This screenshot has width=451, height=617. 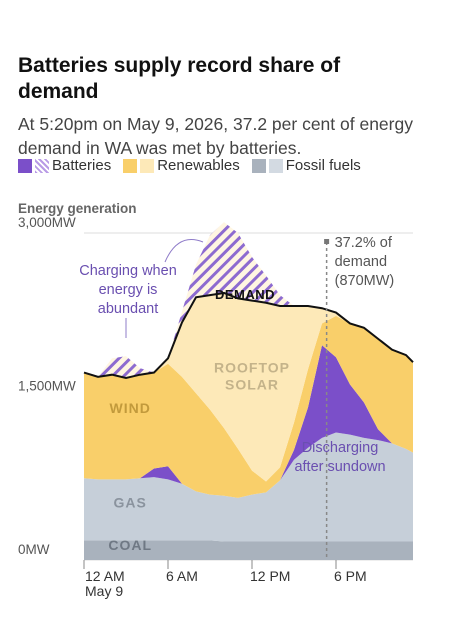 I want to click on y-tick-label: 0MW, so click(x=34, y=549).